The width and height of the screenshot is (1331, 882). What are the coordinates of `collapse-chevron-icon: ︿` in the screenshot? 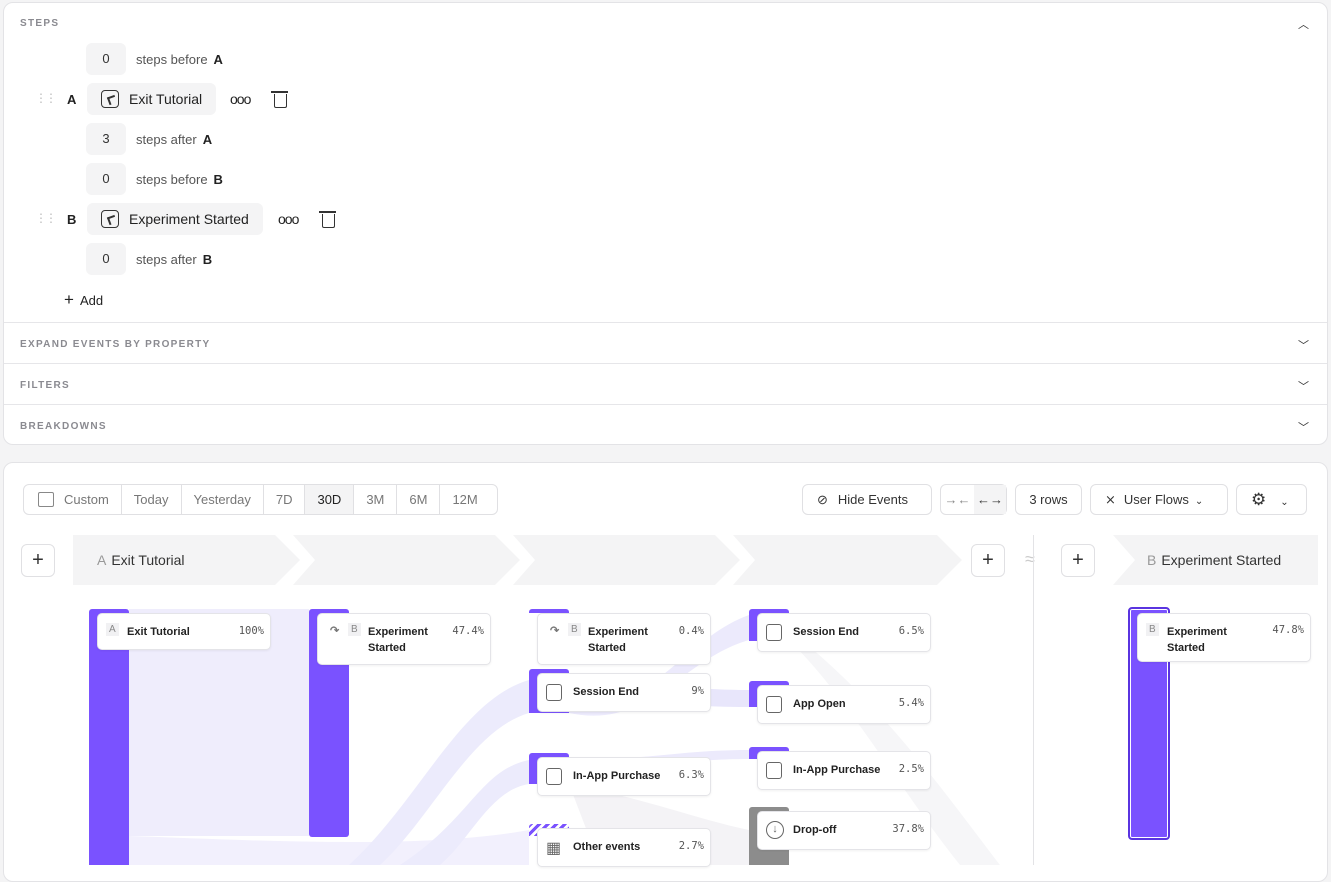 It's located at (1303, 25).